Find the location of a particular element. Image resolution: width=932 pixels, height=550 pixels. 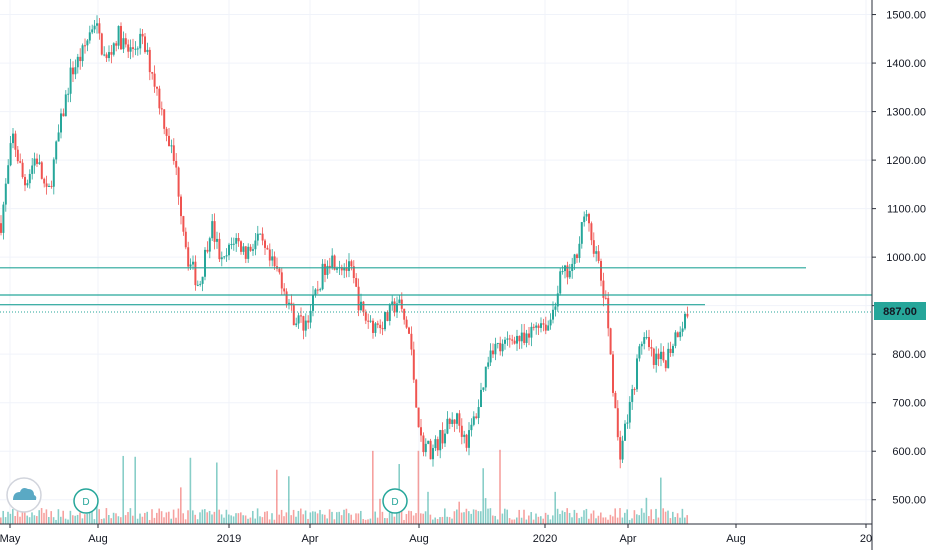

dividend-marker-1: D is located at coordinates (86, 501).